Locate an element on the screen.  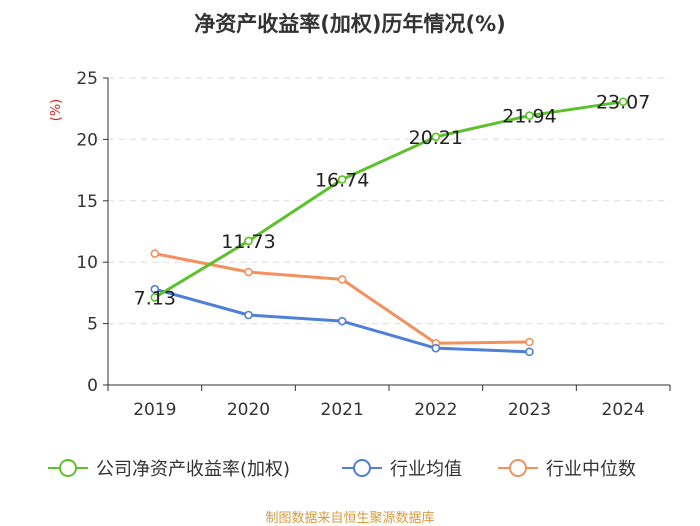
data-label: 7.13 is located at coordinates (155, 298).